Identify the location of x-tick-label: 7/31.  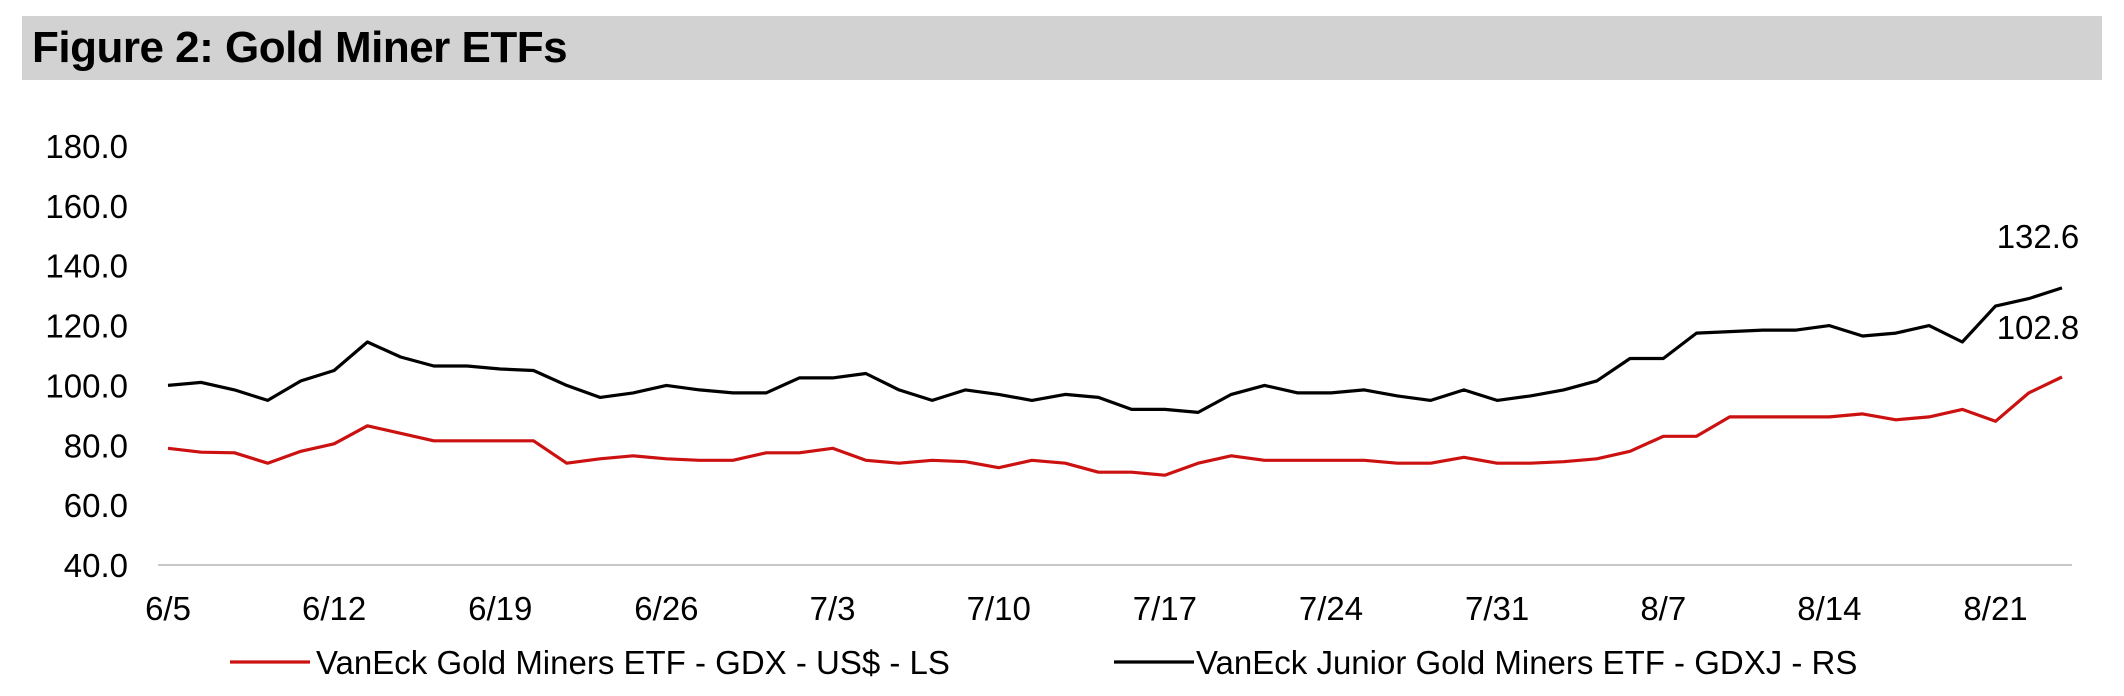
(1497, 608).